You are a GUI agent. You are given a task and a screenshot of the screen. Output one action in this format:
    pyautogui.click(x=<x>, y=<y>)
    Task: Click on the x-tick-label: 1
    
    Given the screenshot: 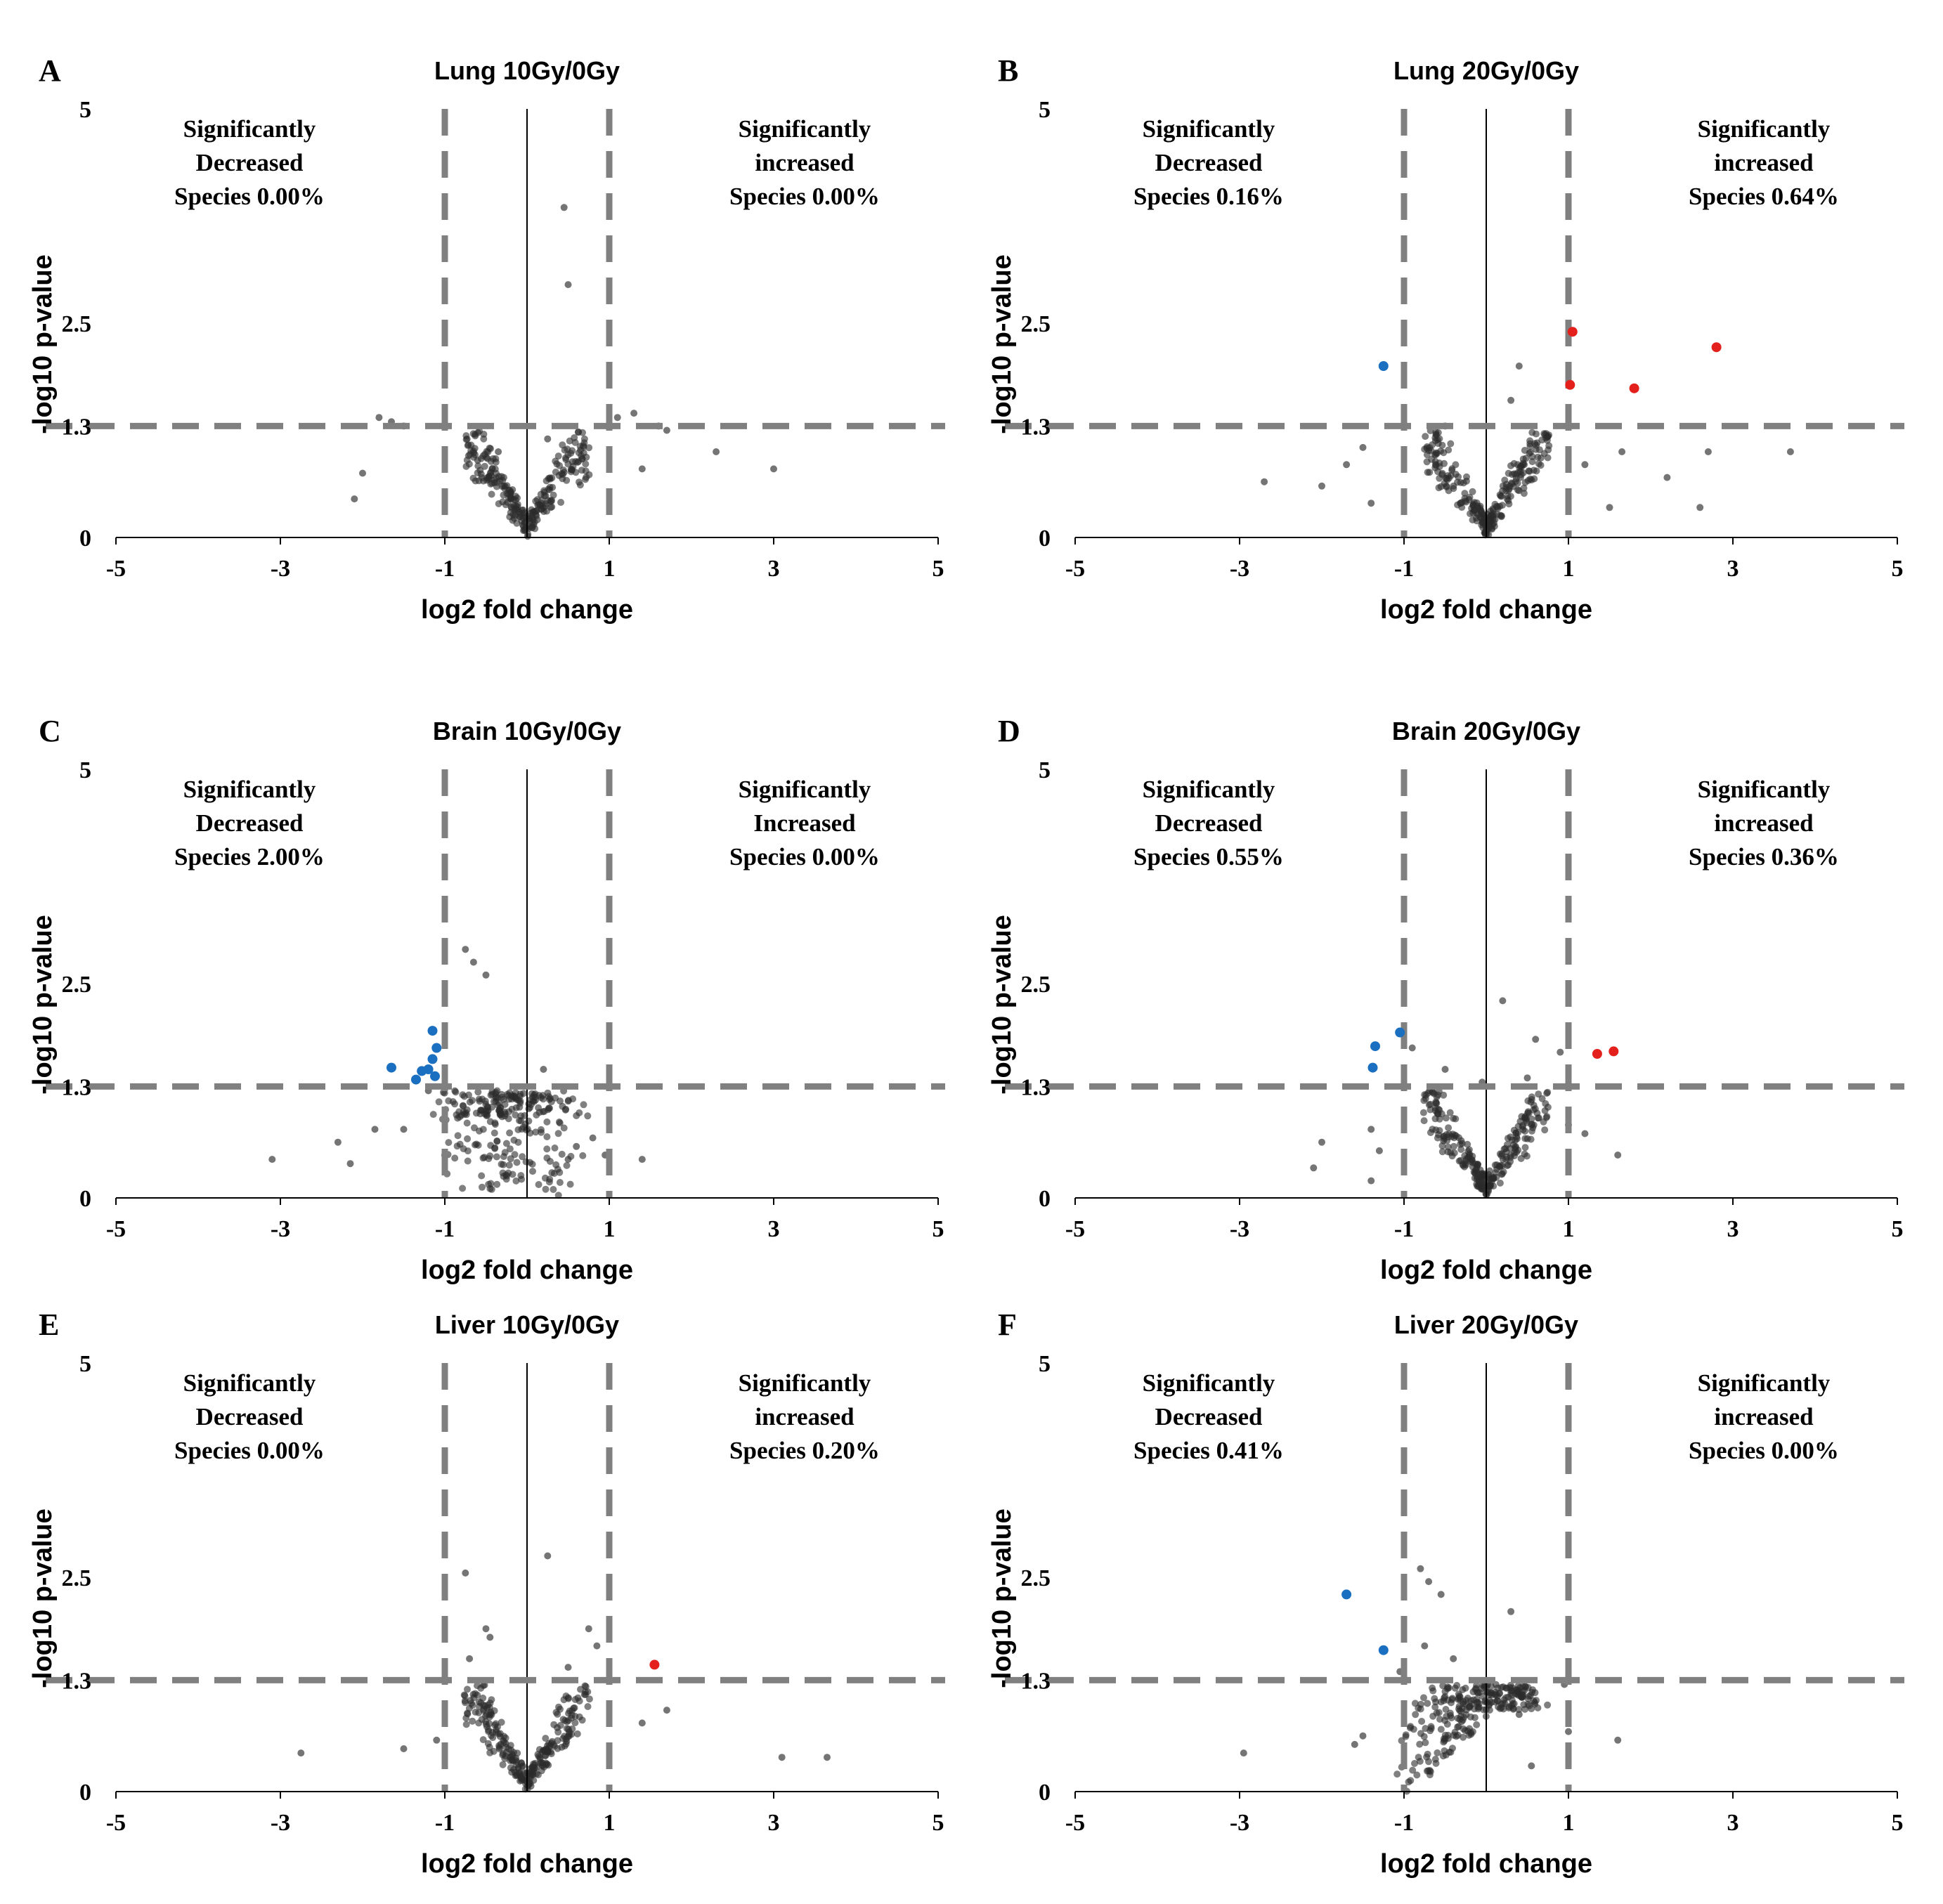 What is the action you would take?
    pyautogui.click(x=610, y=569)
    